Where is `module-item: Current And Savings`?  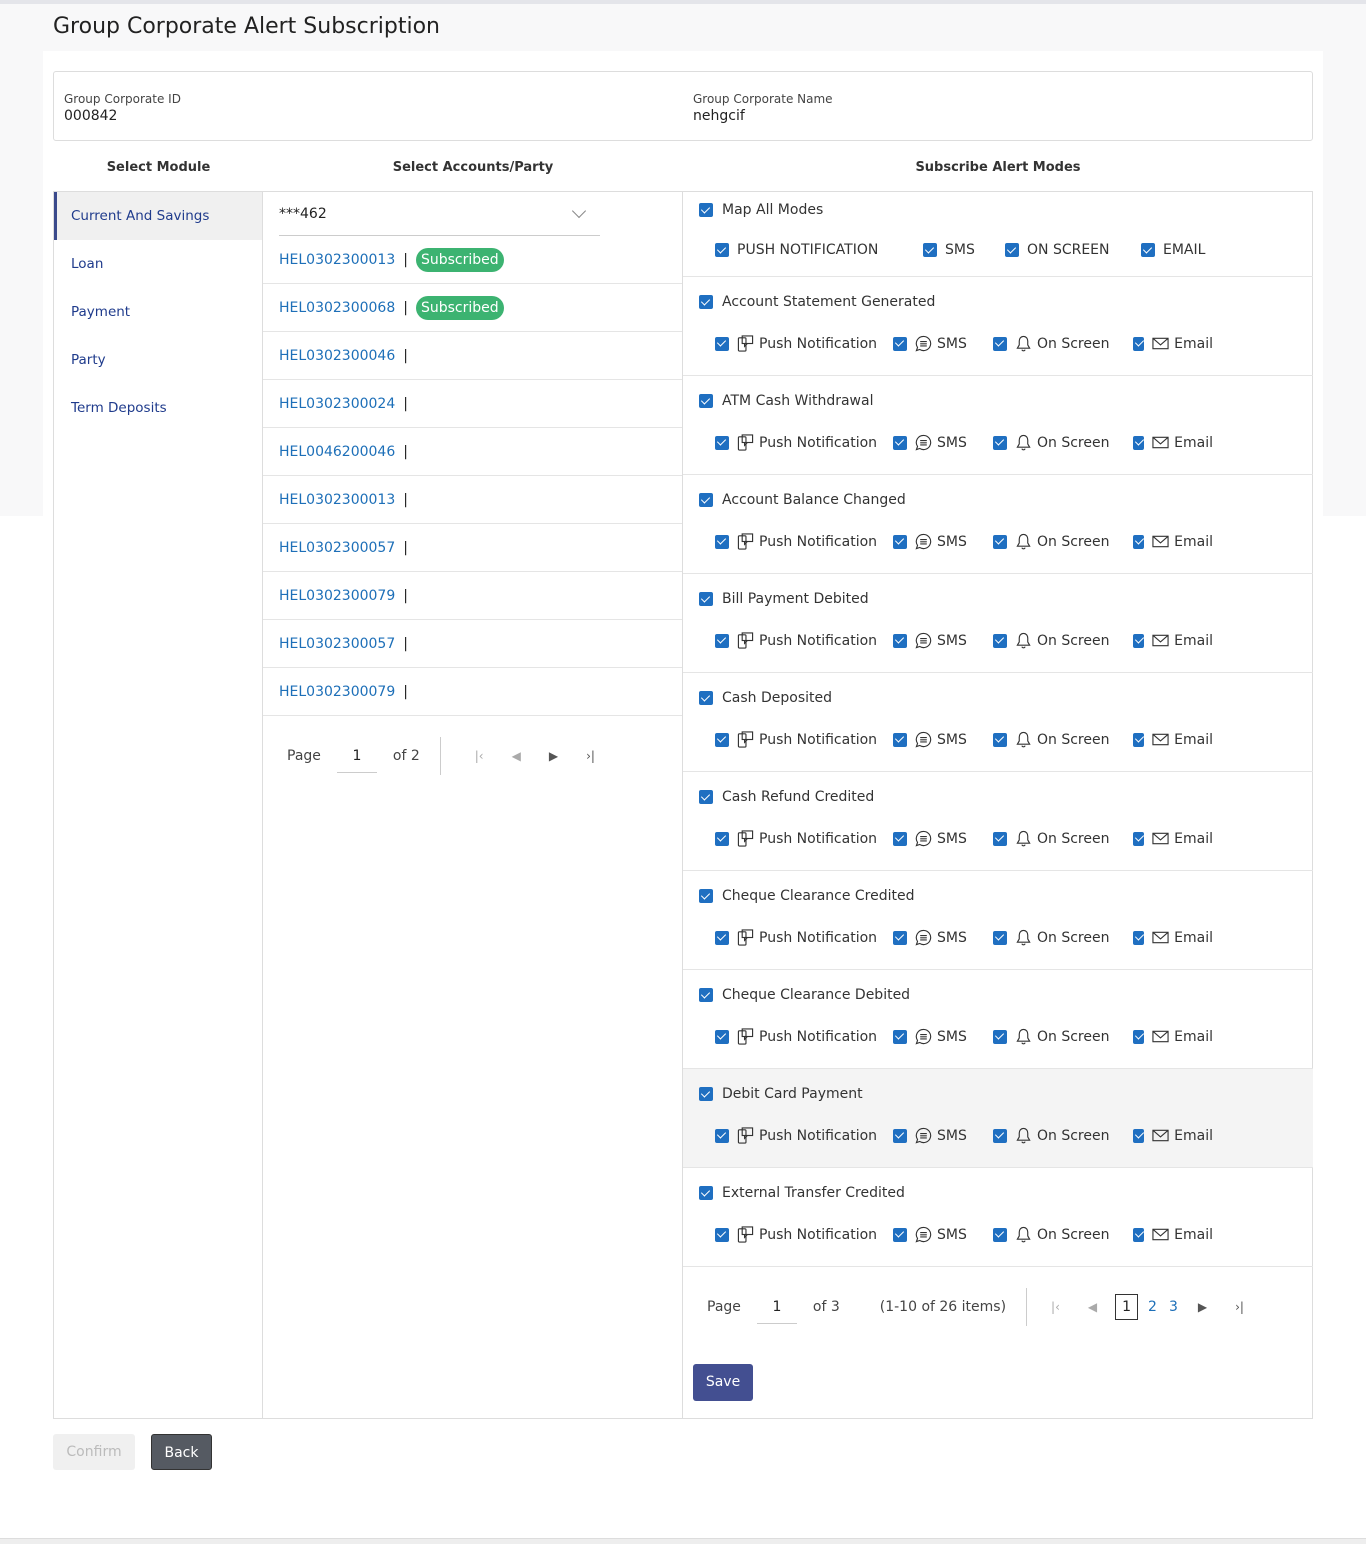 module-item: Current And Savings is located at coordinates (158, 216).